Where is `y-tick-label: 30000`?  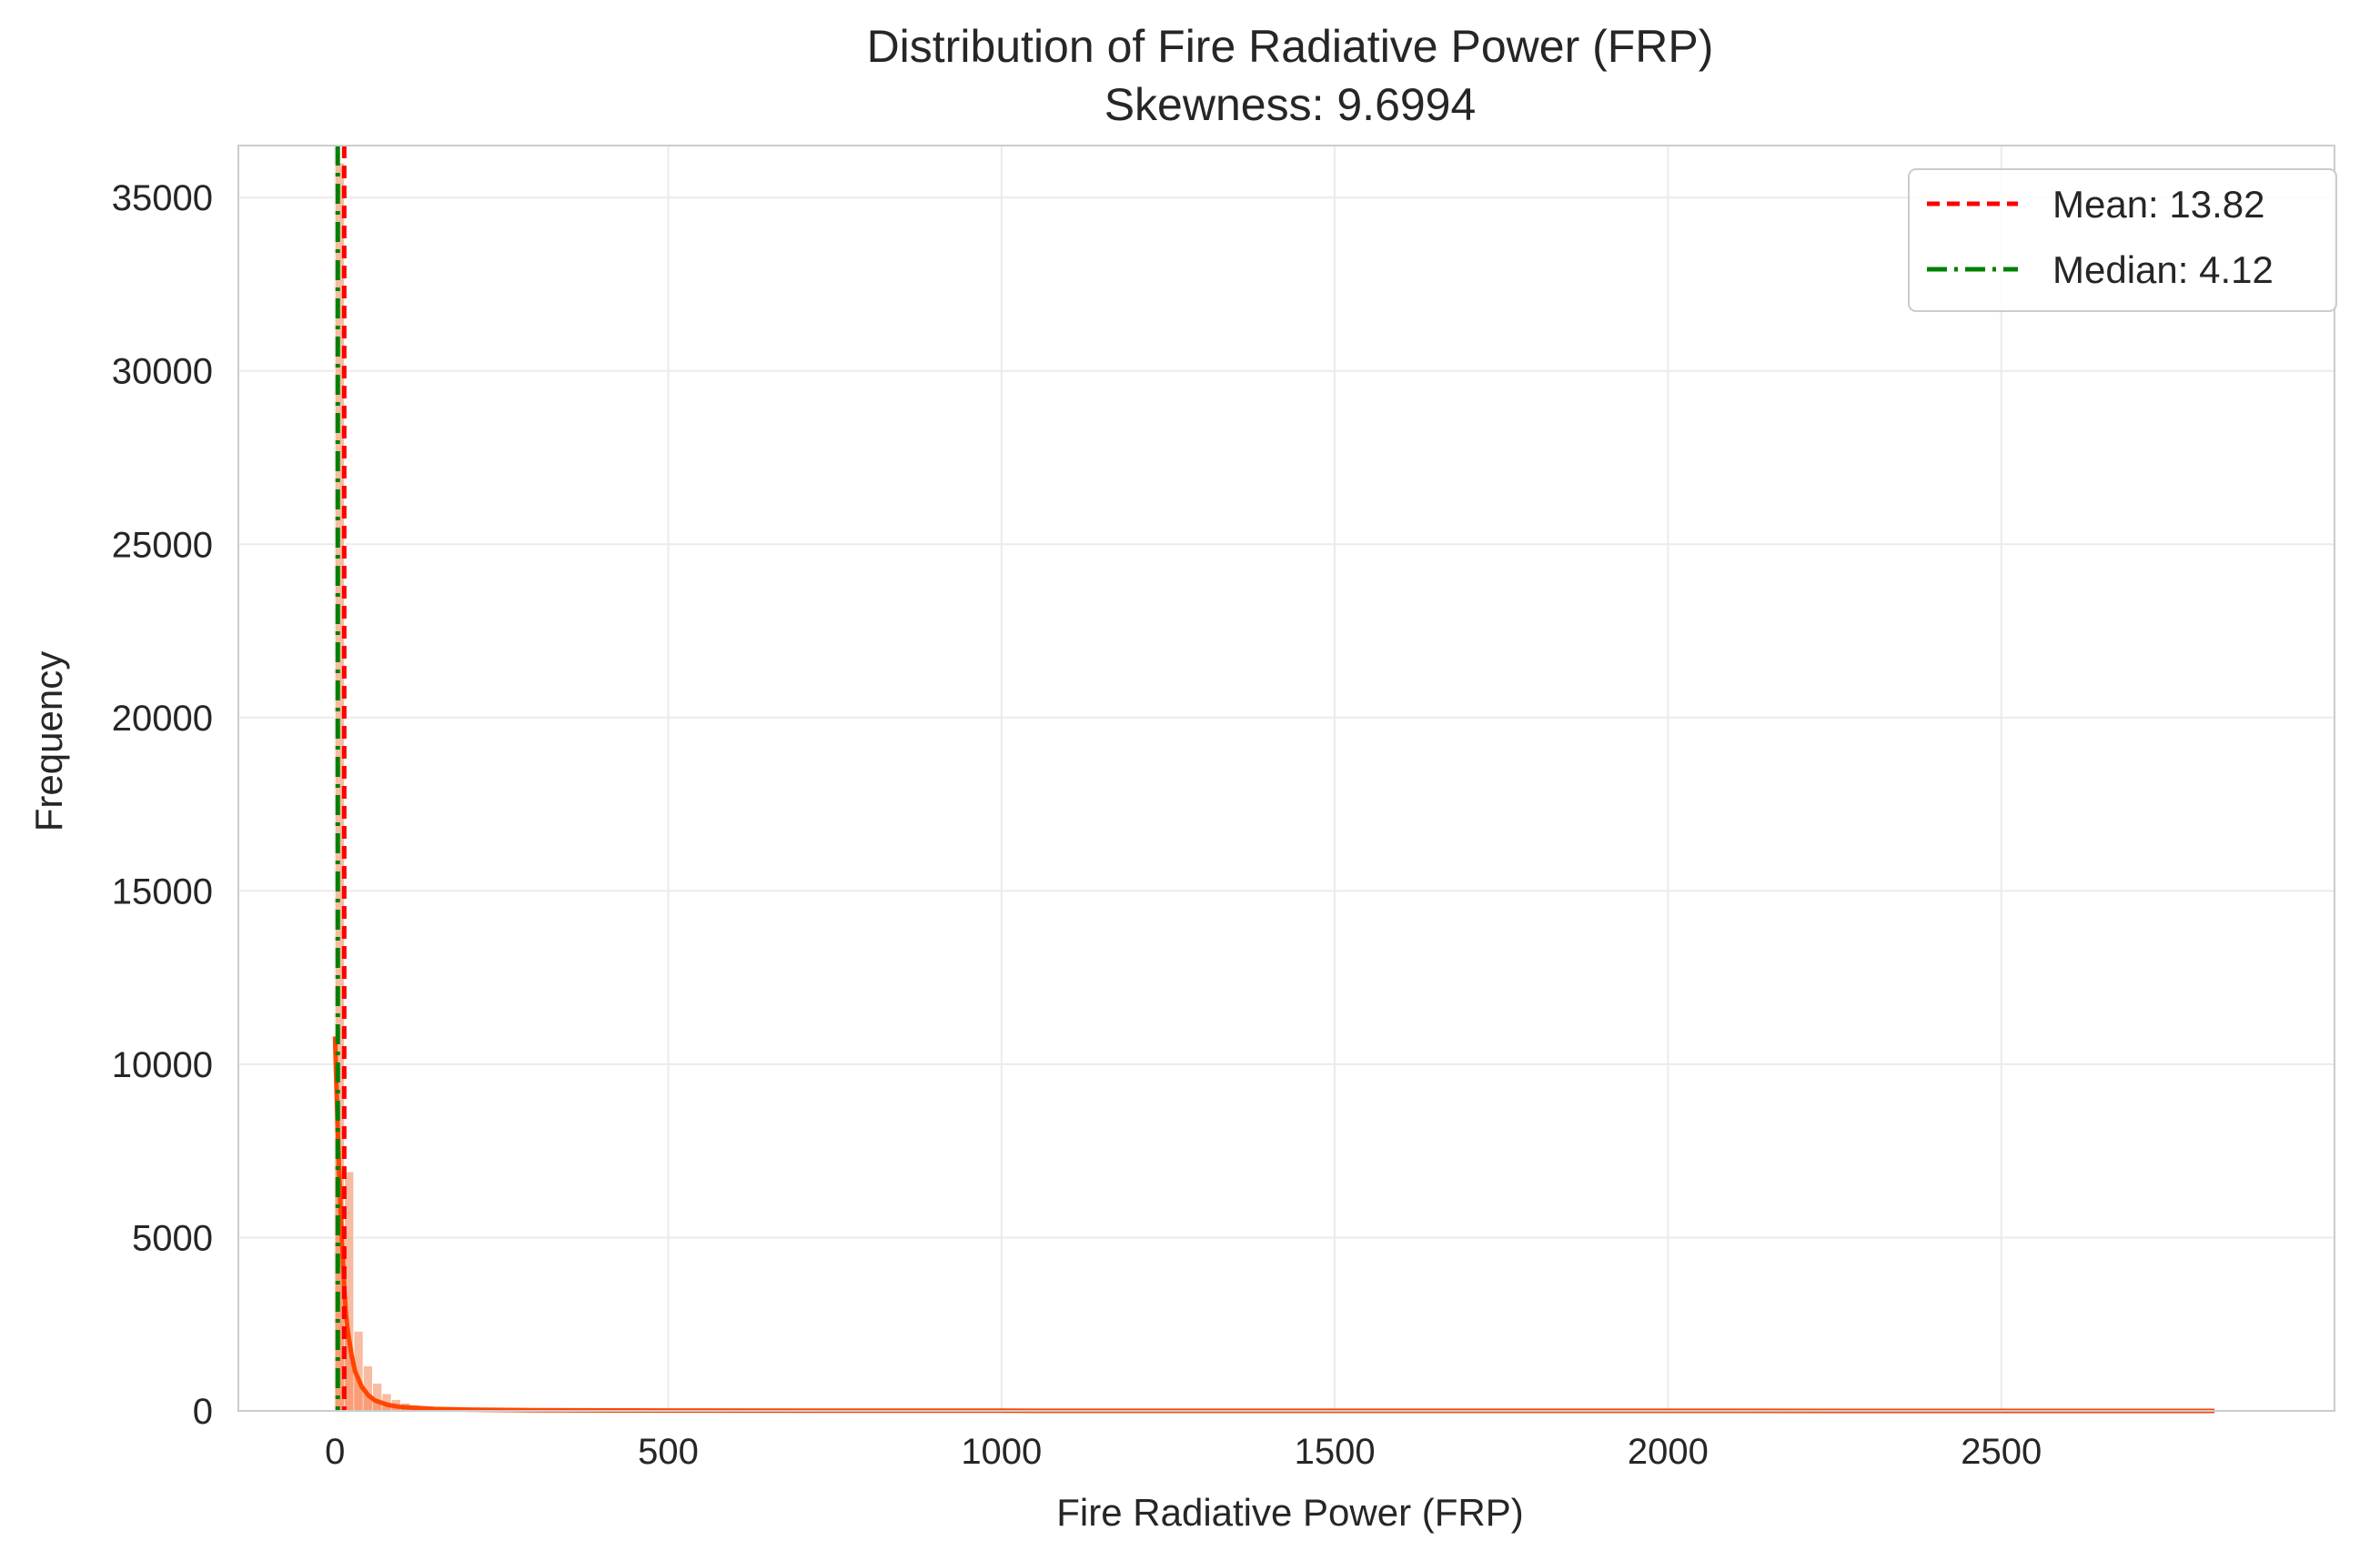 y-tick-label: 30000 is located at coordinates (162, 372).